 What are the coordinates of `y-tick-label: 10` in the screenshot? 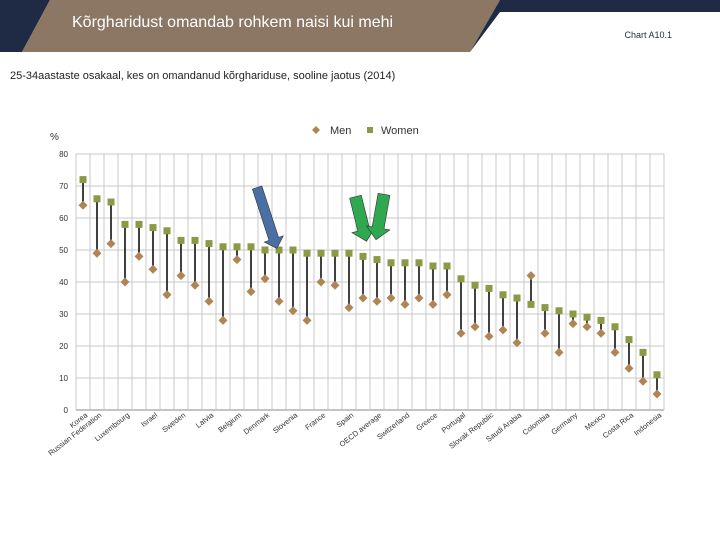 It's located at (63, 378).